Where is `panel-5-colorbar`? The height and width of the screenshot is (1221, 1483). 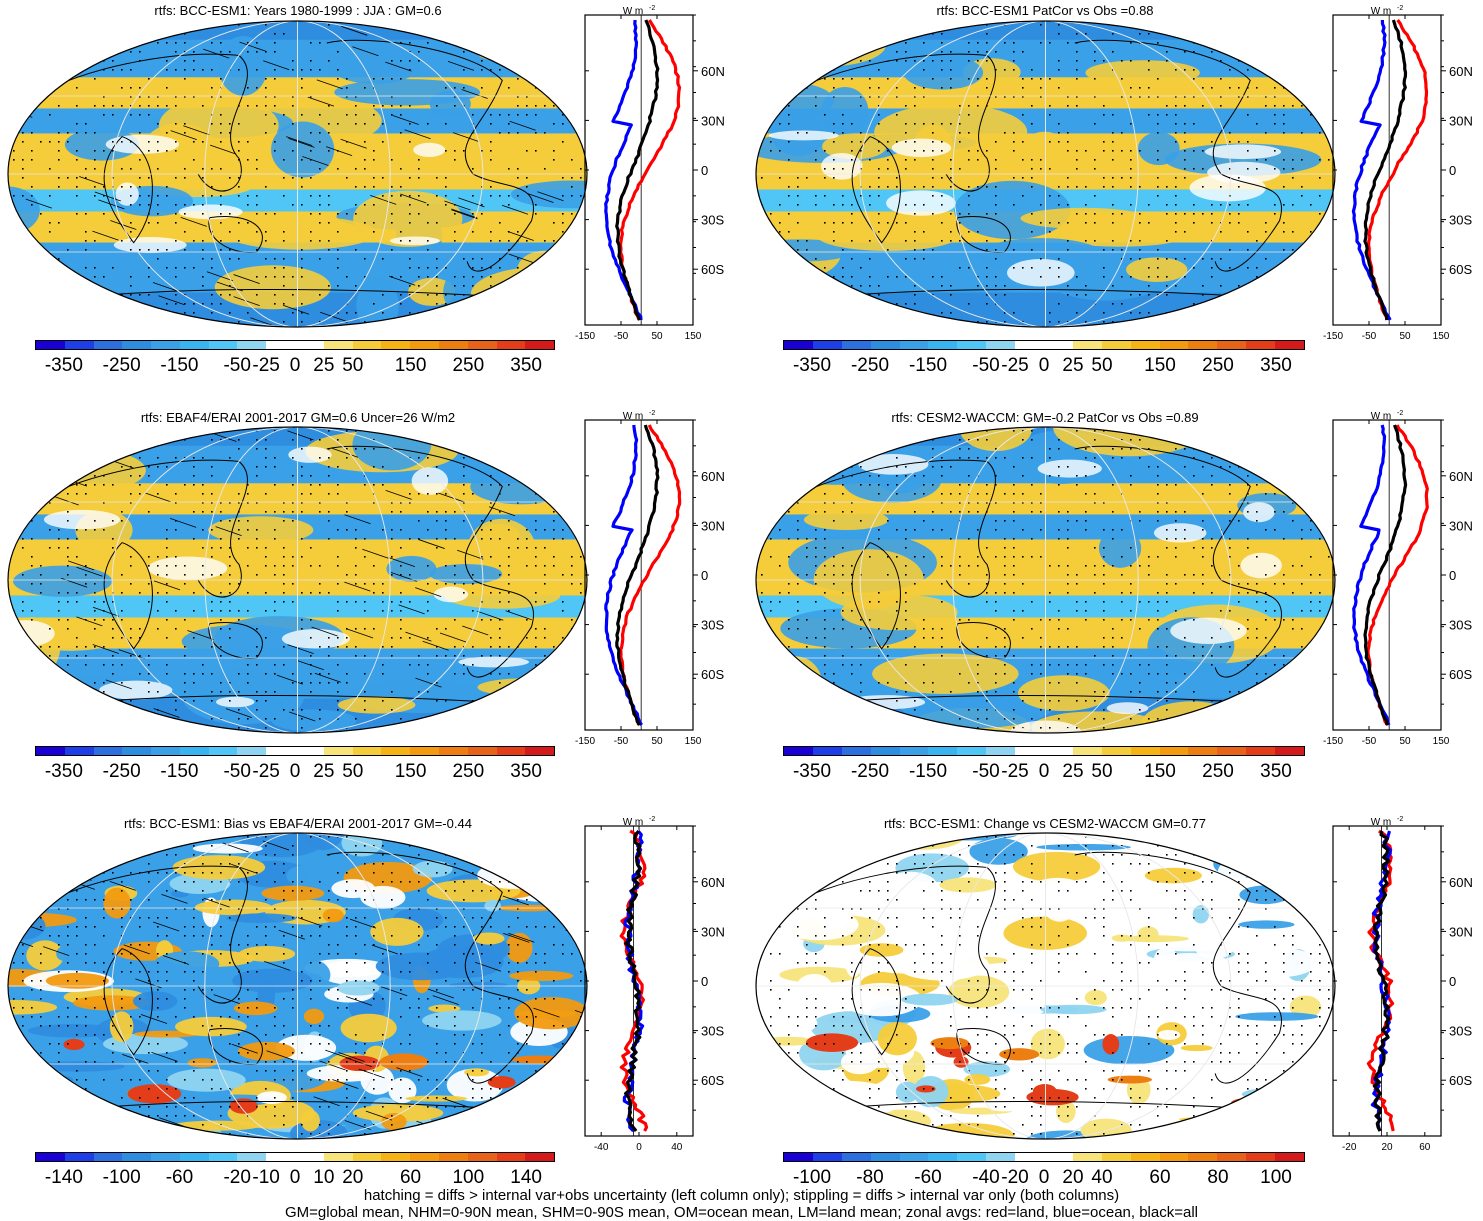
panel-5-colorbar is located at coordinates (295, 1157).